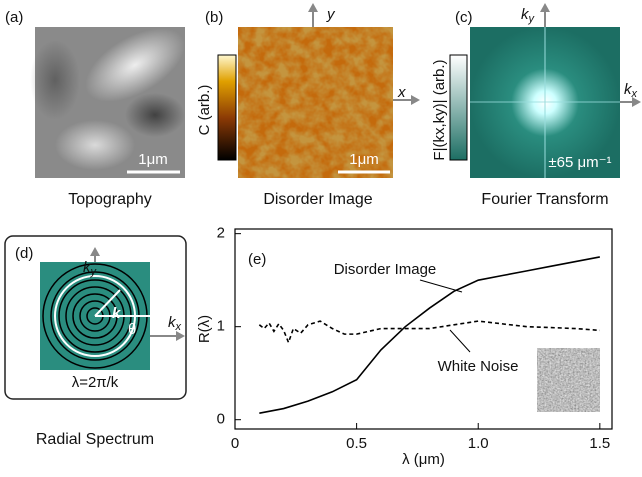 This screenshot has width=642, height=477. I want to click on y-tick-label: 0, so click(221, 419).